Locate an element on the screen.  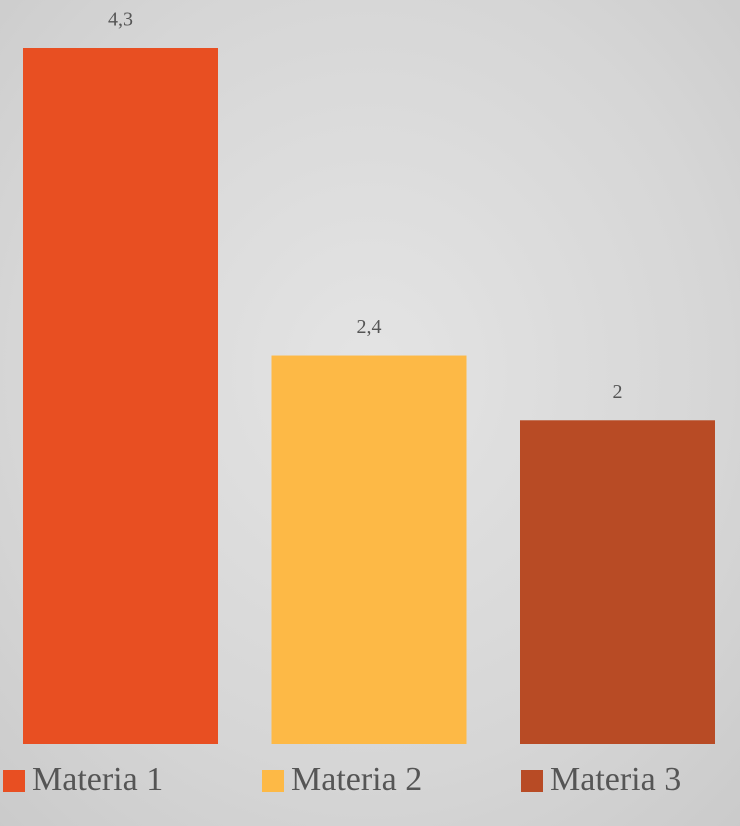
legend: Materia 1 Materia 2 Materia 3 is located at coordinates (342, 779).